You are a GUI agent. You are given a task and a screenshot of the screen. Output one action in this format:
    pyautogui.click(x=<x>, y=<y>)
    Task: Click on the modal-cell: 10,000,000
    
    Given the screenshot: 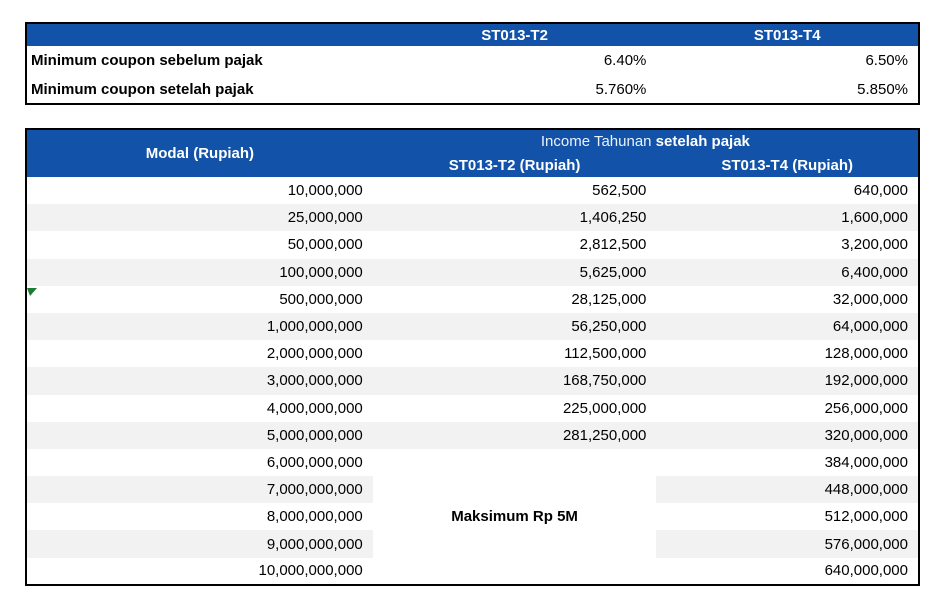 What is the action you would take?
    pyautogui.click(x=199, y=191)
    